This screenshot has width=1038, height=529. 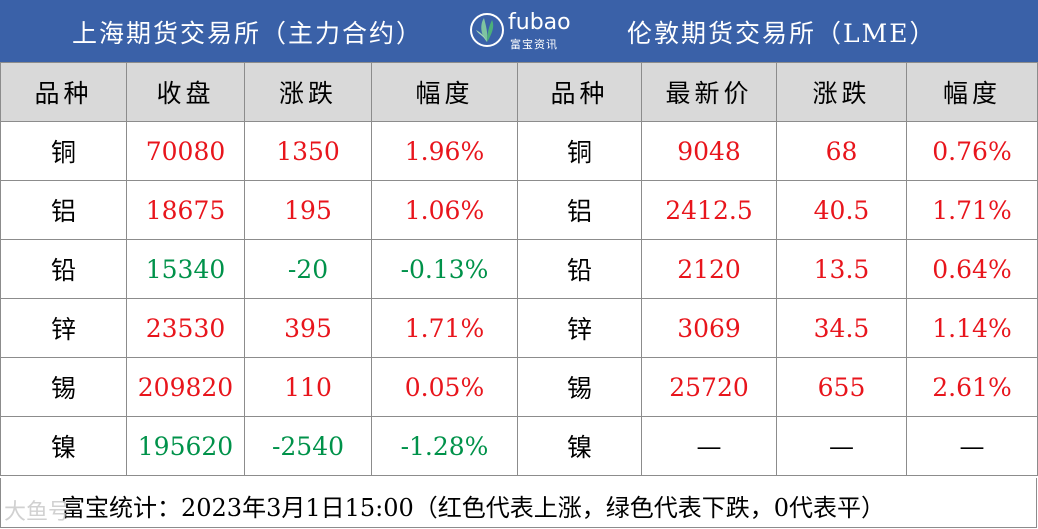 I want to click on latest-cell: 3069, so click(x=709, y=328).